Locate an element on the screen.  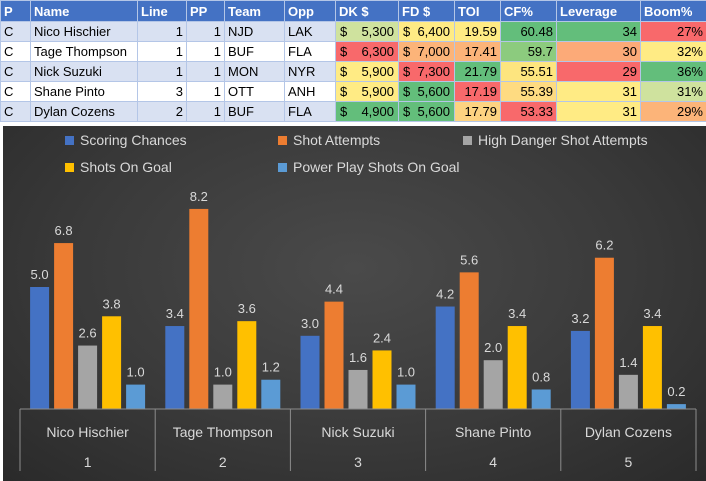
cell-toi: 17.41 is located at coordinates (477, 51).